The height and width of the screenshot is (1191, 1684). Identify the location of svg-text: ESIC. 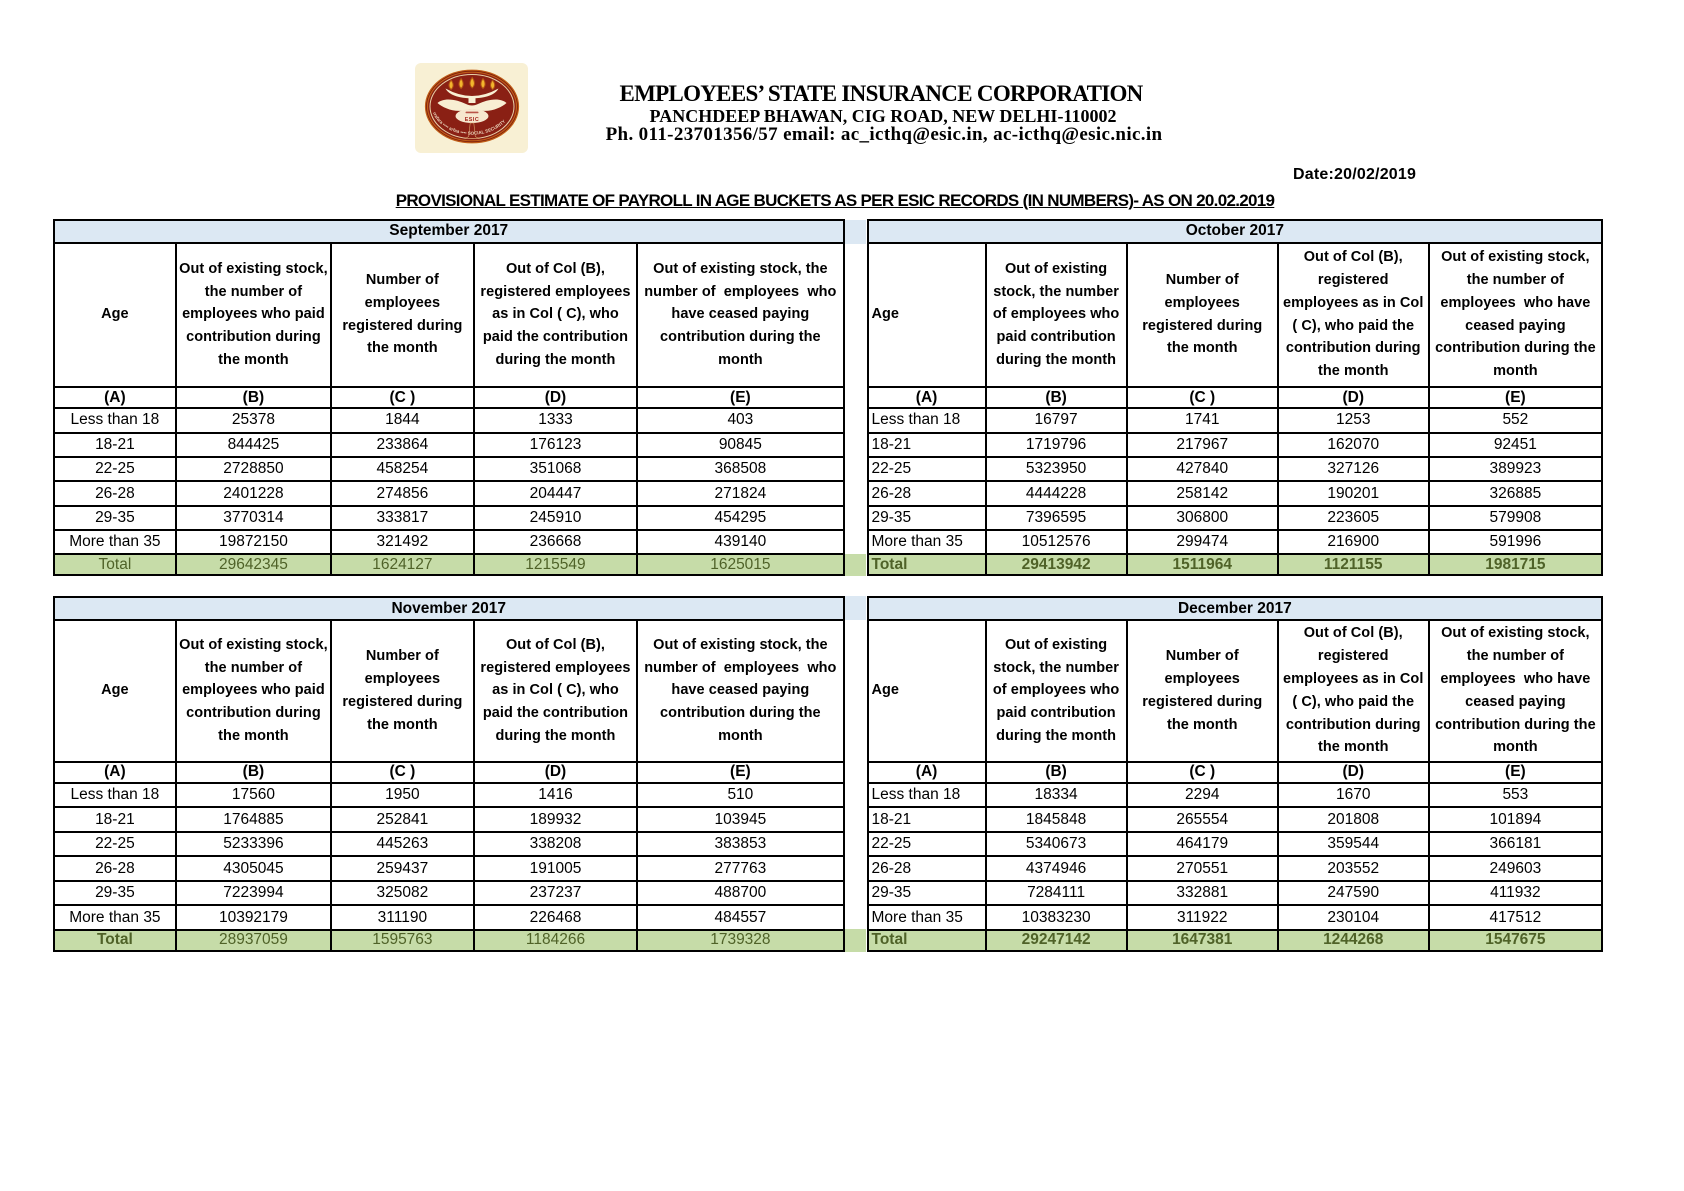
(472, 120).